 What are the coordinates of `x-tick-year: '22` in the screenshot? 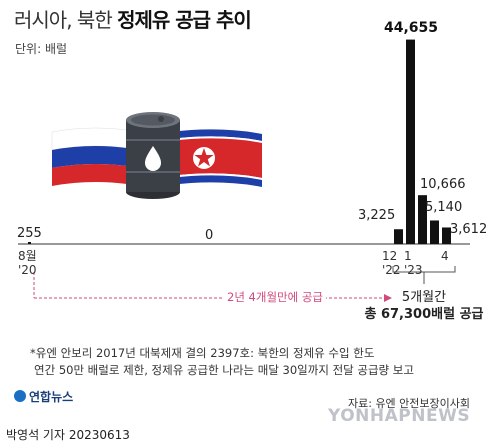 It's located at (391, 270).